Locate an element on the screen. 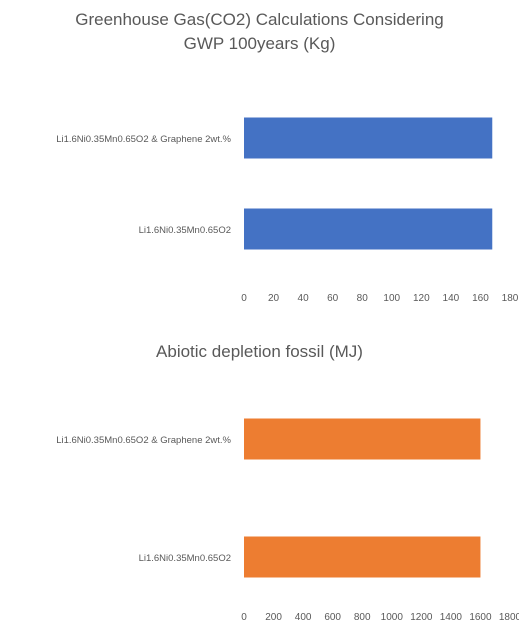 The height and width of the screenshot is (640, 519). x-tick-label: 1400 is located at coordinates (451, 617).